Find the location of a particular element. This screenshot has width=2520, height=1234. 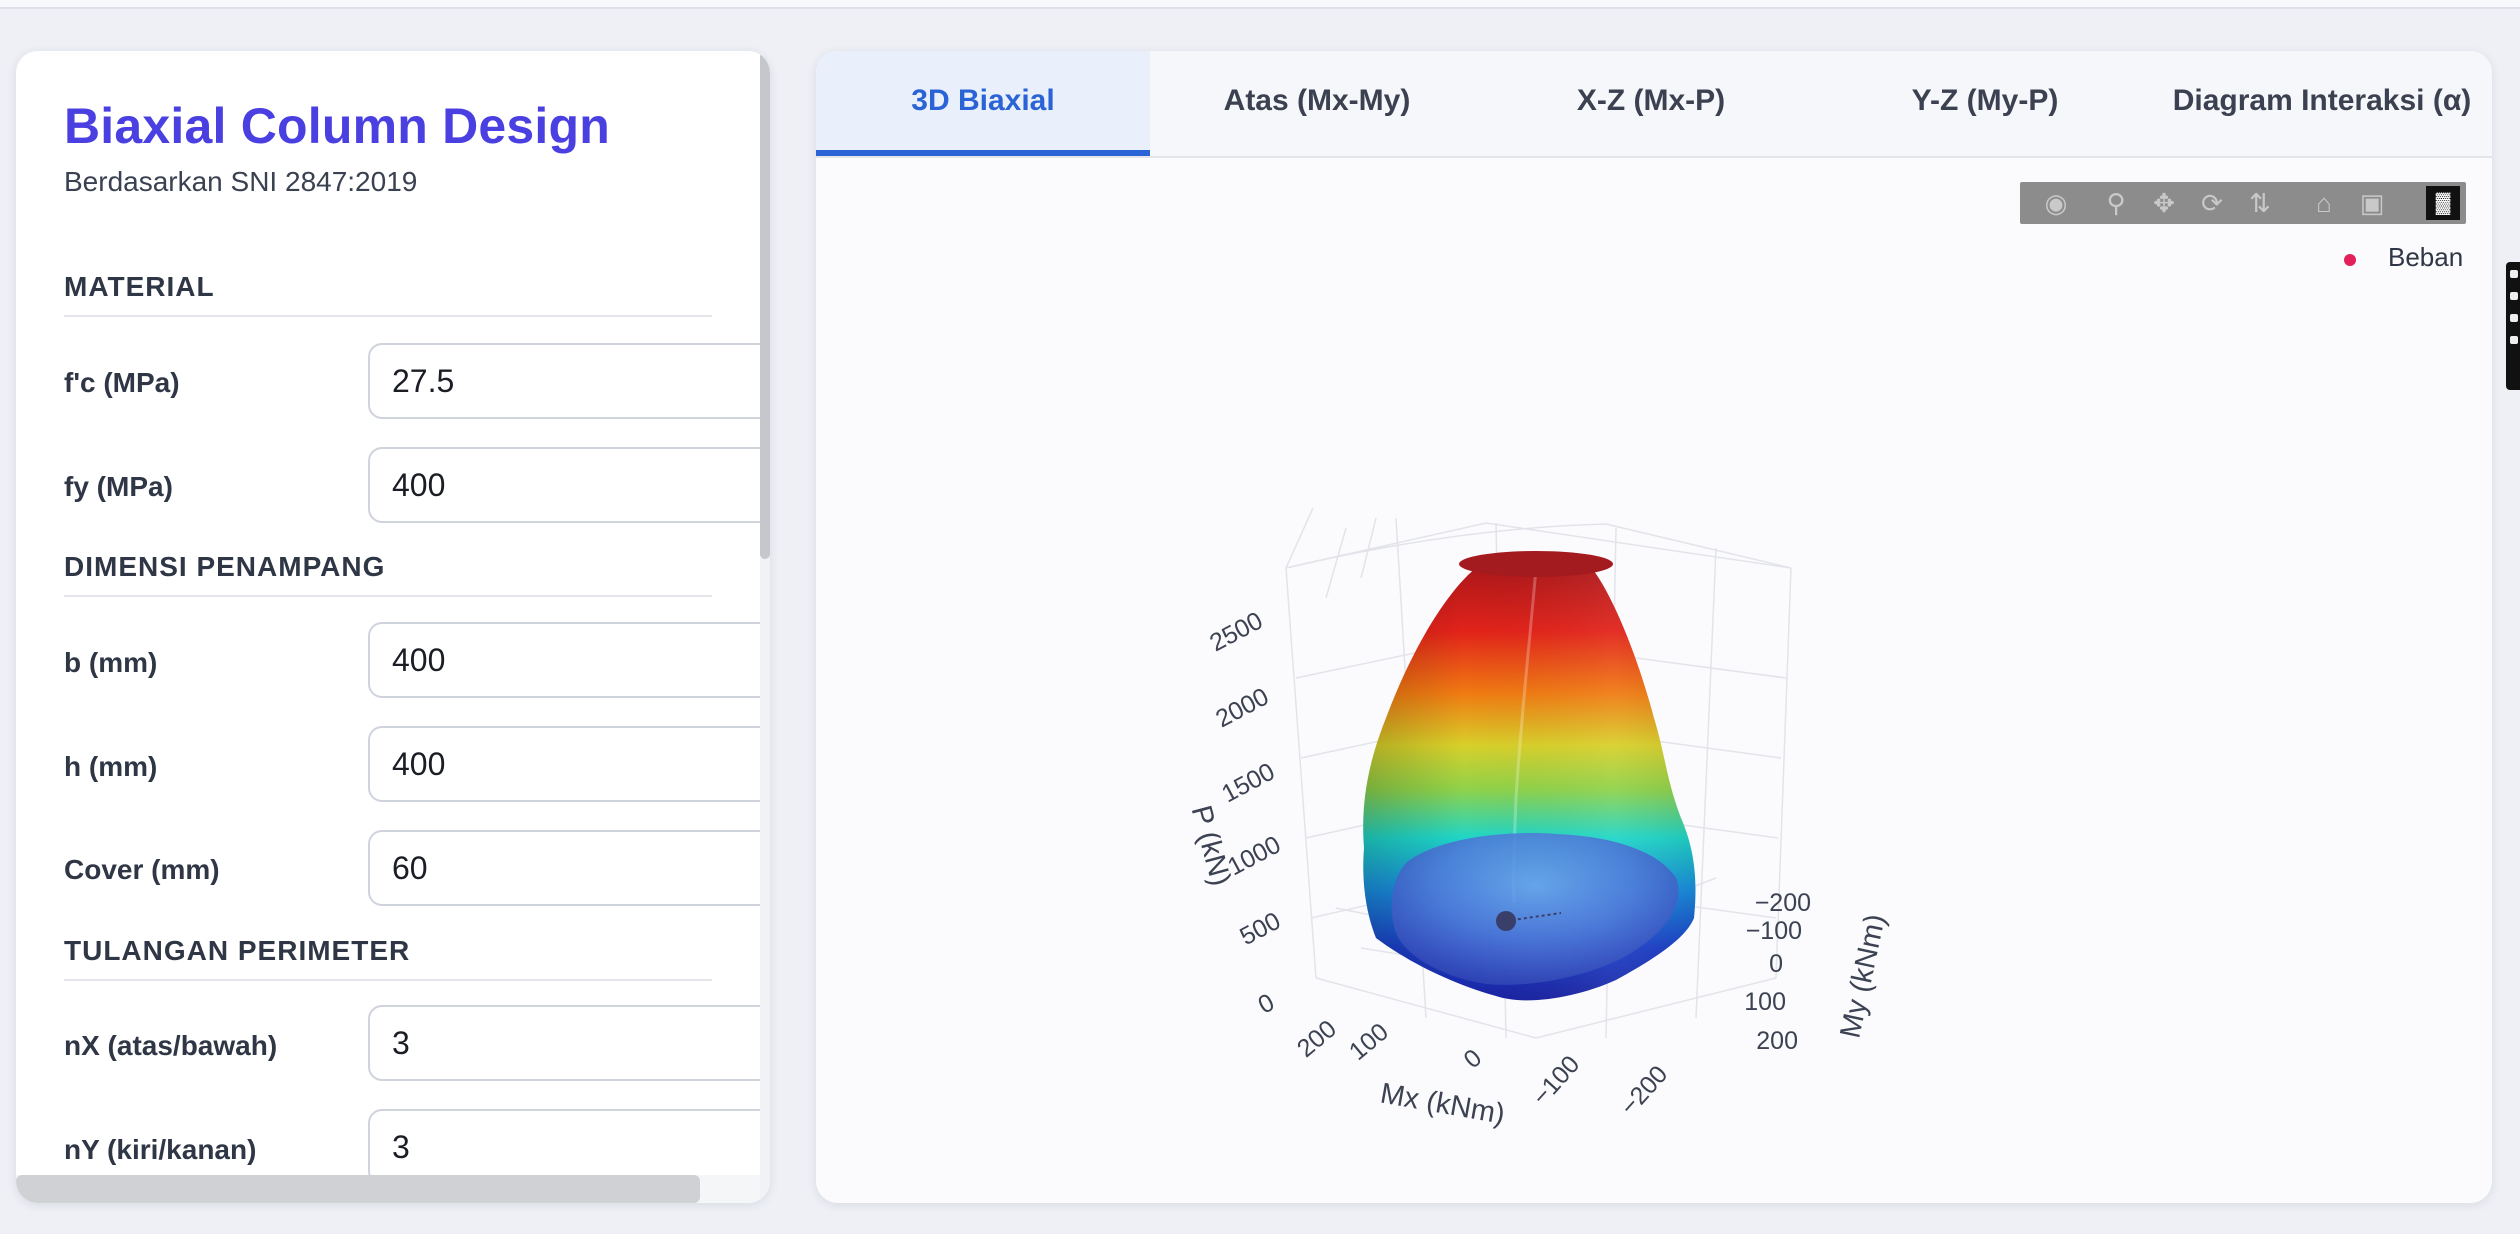

mx-tick-neg200: −200 is located at coordinates (1644, 1090).